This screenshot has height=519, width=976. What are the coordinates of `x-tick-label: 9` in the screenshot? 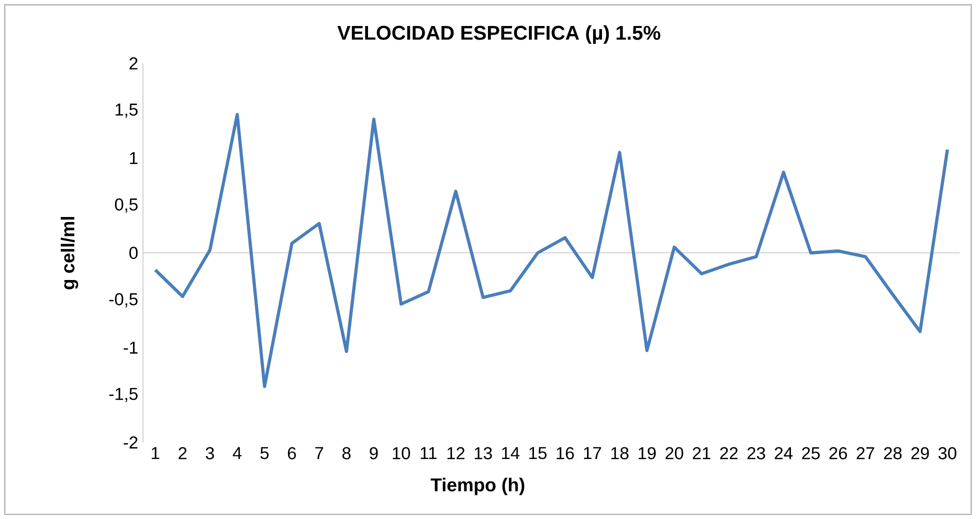 It's located at (374, 453).